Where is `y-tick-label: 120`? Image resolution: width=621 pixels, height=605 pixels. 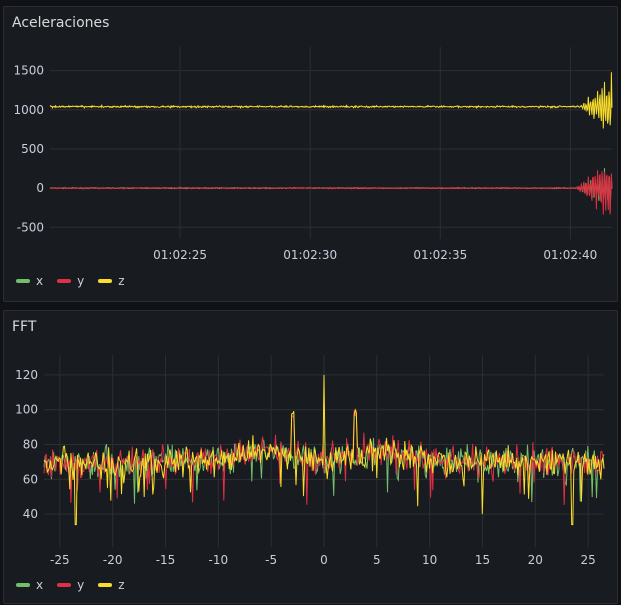 y-tick-label: 120 is located at coordinates (26, 375).